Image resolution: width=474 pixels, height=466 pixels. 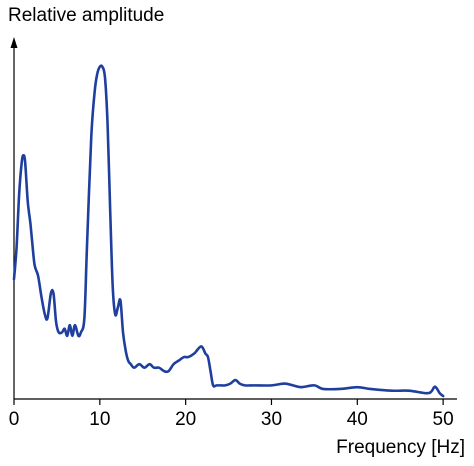 What do you see at coordinates (231, 414) in the screenshot?
I see `x-ticks: 0 10 20 30 40 50` at bounding box center [231, 414].